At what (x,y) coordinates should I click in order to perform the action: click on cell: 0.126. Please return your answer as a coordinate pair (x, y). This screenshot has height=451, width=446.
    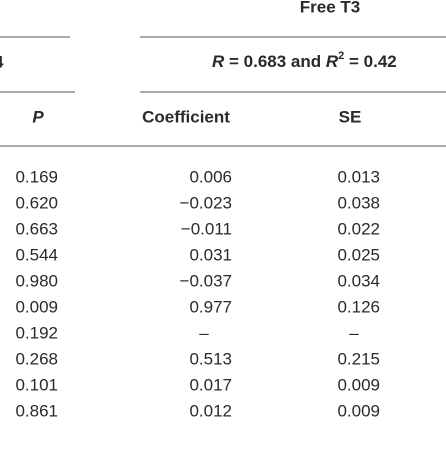
    Looking at the image, I should click on (358, 306).